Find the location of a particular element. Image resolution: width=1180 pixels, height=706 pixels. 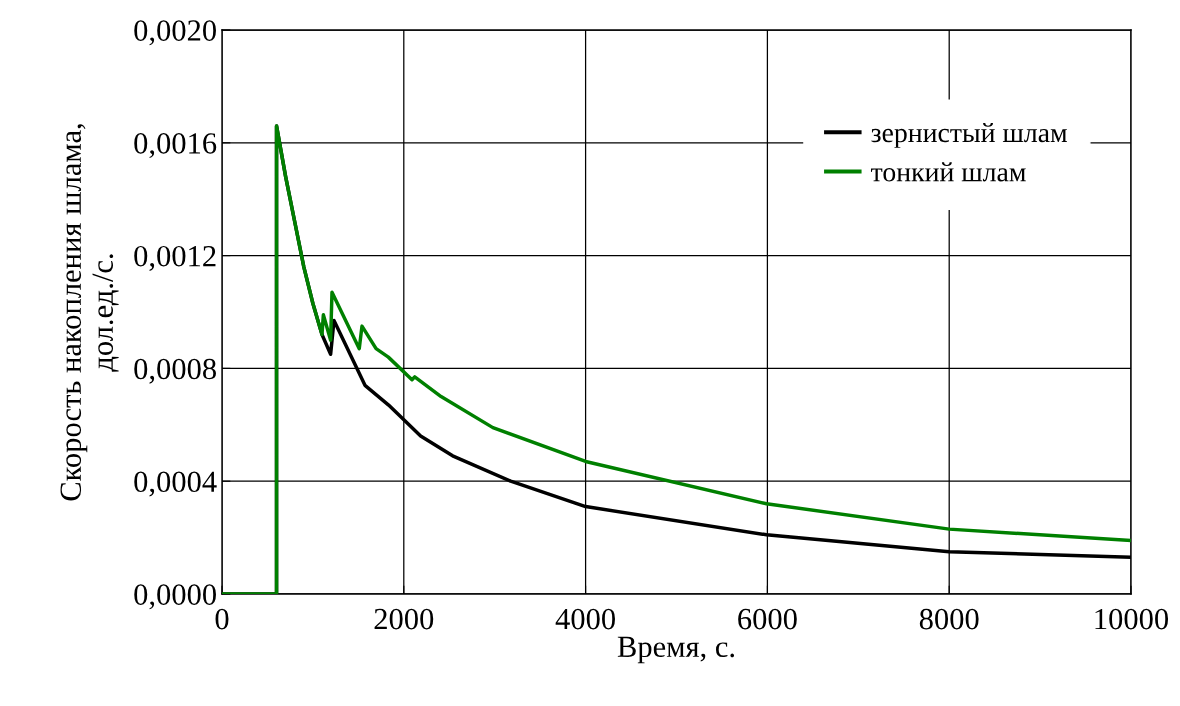

y-tick-label: 0,0016 is located at coordinates (175, 146).